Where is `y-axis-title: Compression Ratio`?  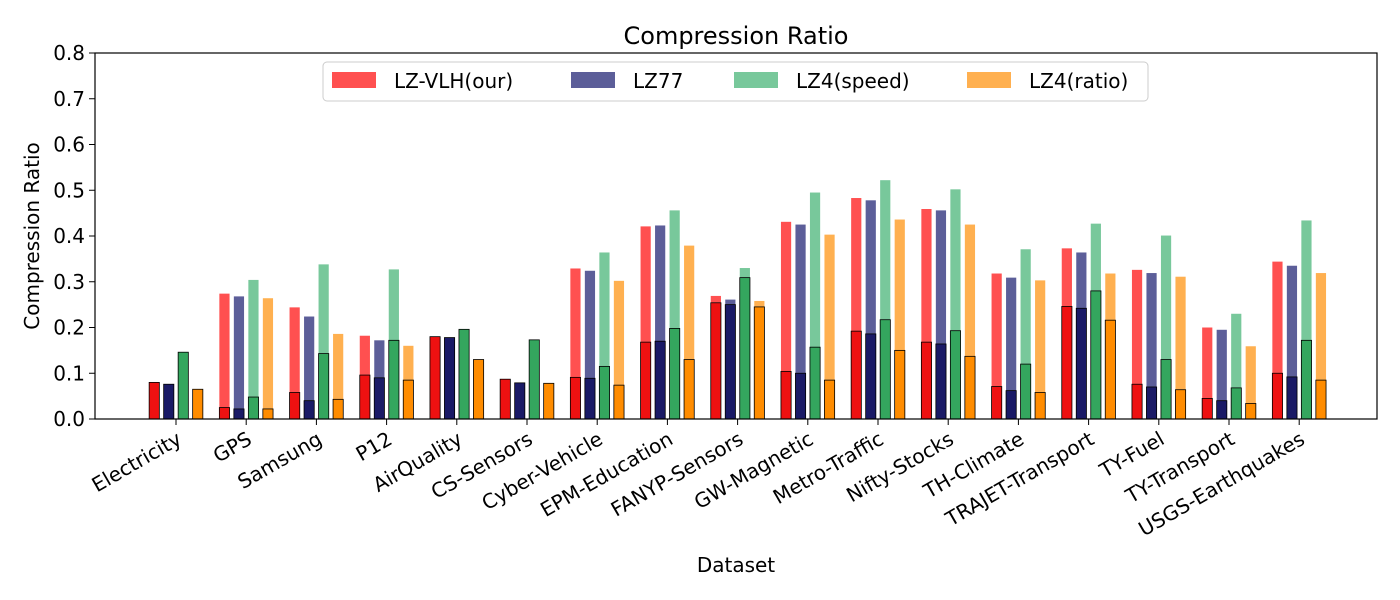 y-axis-title: Compression Ratio is located at coordinates (32, 235).